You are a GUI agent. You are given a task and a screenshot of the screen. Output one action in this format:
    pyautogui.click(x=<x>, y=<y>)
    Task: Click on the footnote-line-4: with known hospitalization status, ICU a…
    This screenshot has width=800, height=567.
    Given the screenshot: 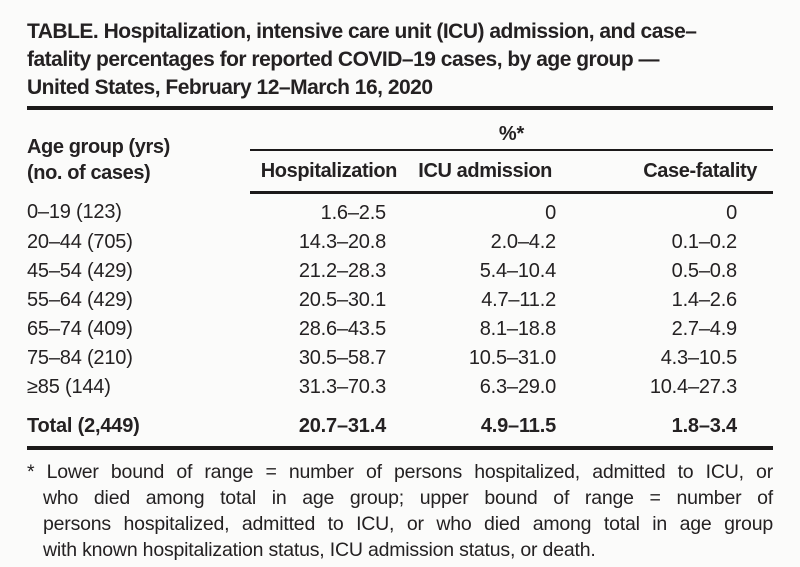 What is the action you would take?
    pyautogui.click(x=319, y=550)
    